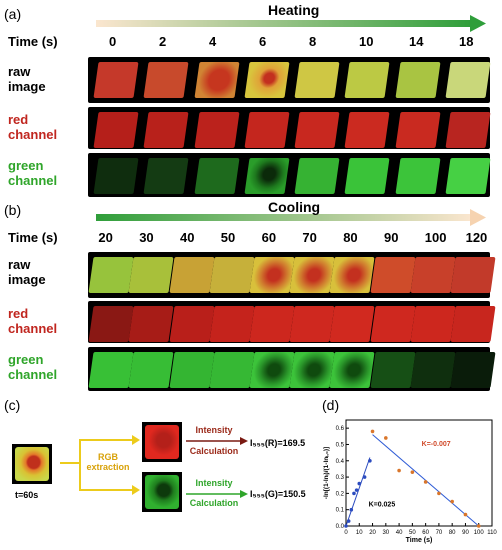 The width and height of the screenshot is (502, 550). Describe the element at coordinates (466, 41) in the screenshot. I see `heating-time-7: 18` at that location.